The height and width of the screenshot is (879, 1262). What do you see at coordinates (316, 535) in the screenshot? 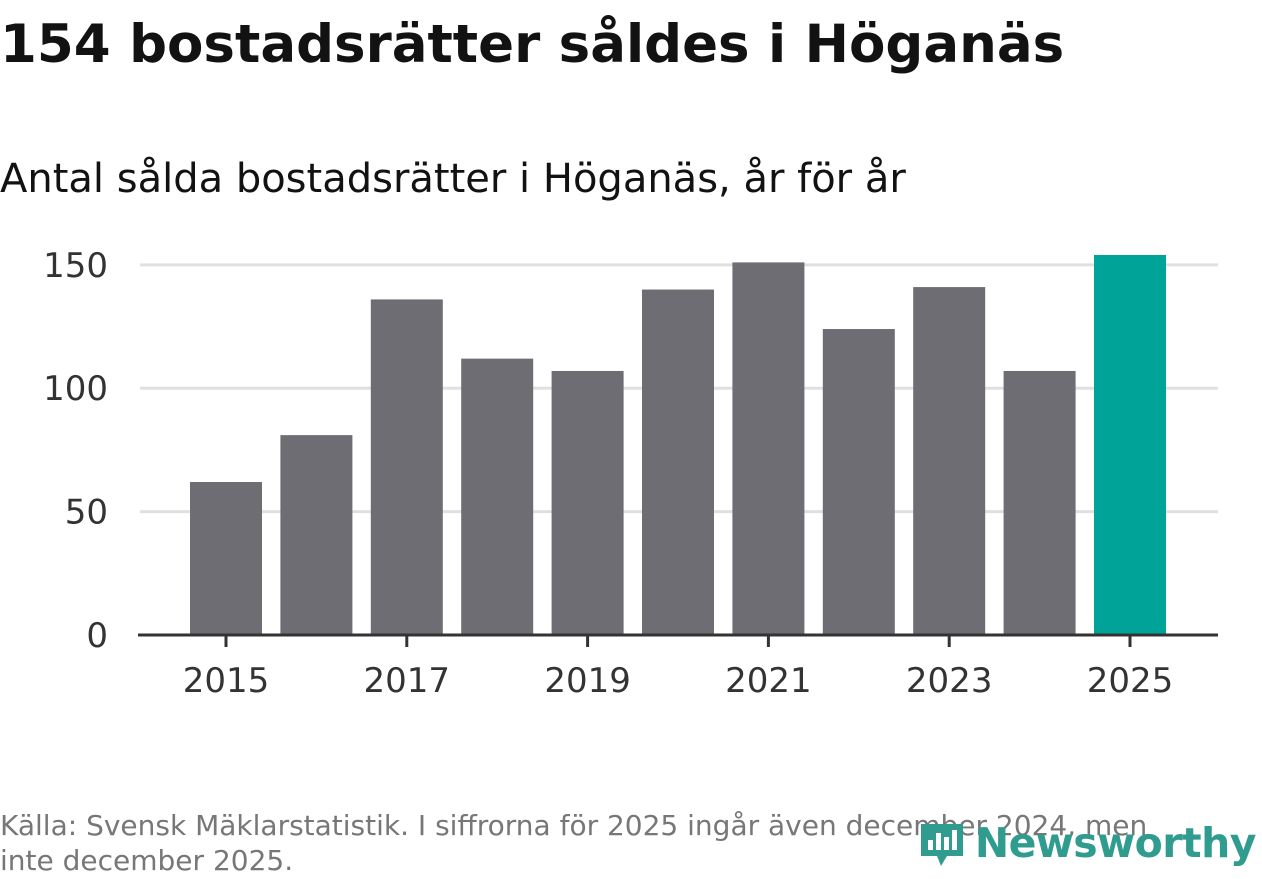
I see `bar-2016` at bounding box center [316, 535].